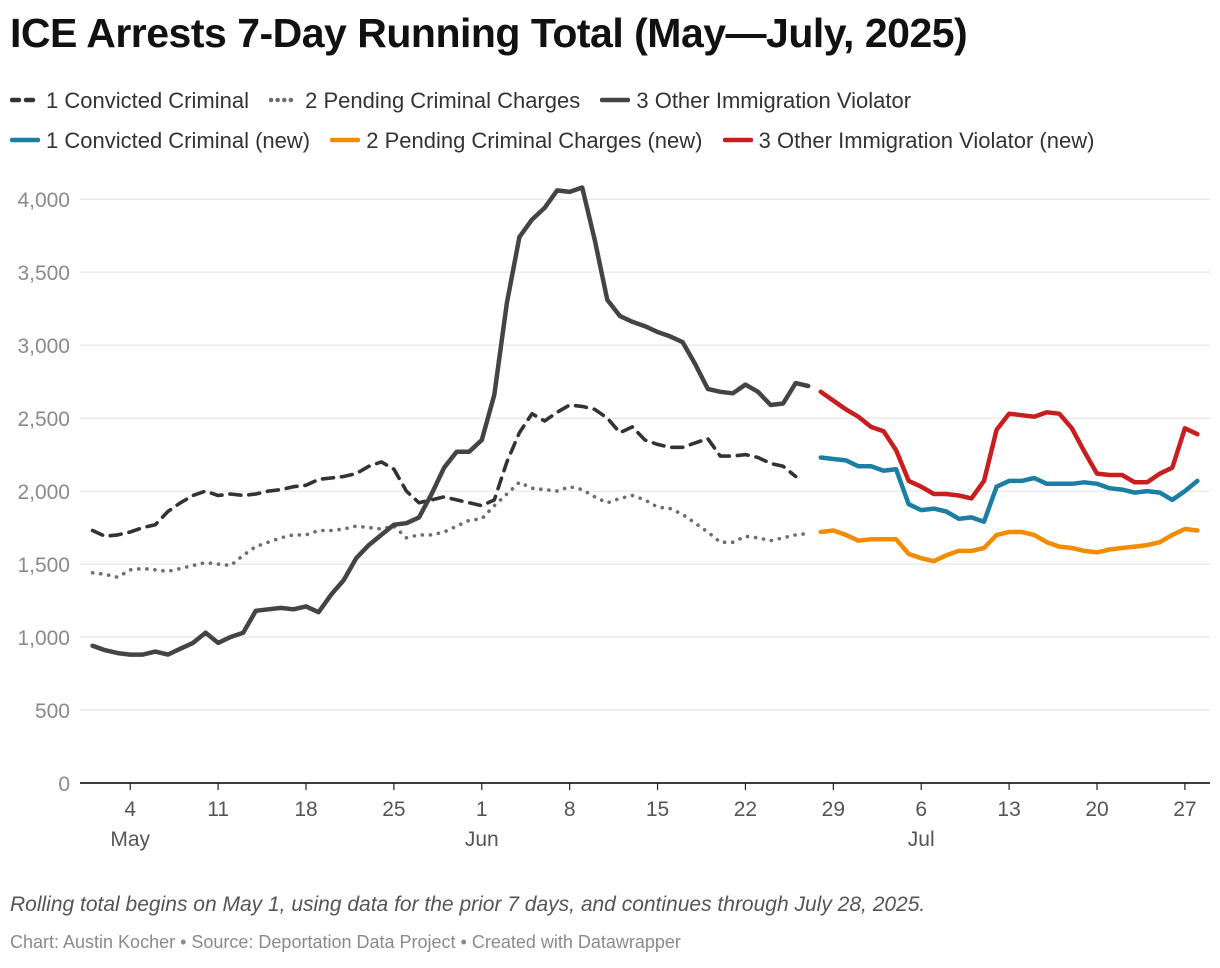 This screenshot has width=1220, height=968. I want to click on y-tick-label: 2,000, so click(43, 492).